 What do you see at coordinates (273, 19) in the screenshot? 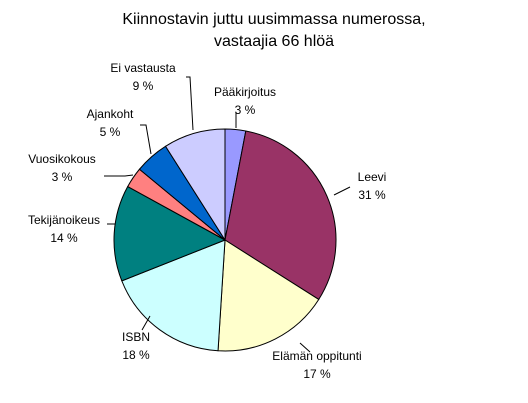
I see `chart-title-line-1: Kiinnostavin juttu uusimmassa numerossa,` at bounding box center [273, 19].